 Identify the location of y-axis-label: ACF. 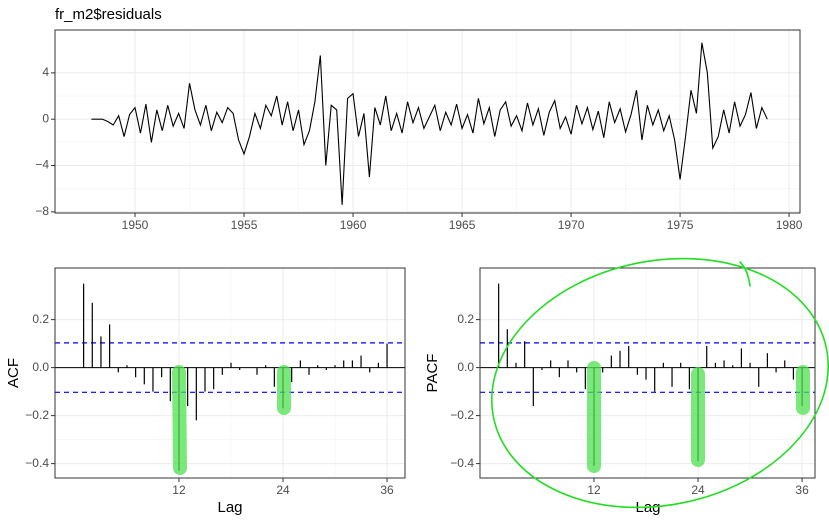
(13, 373).